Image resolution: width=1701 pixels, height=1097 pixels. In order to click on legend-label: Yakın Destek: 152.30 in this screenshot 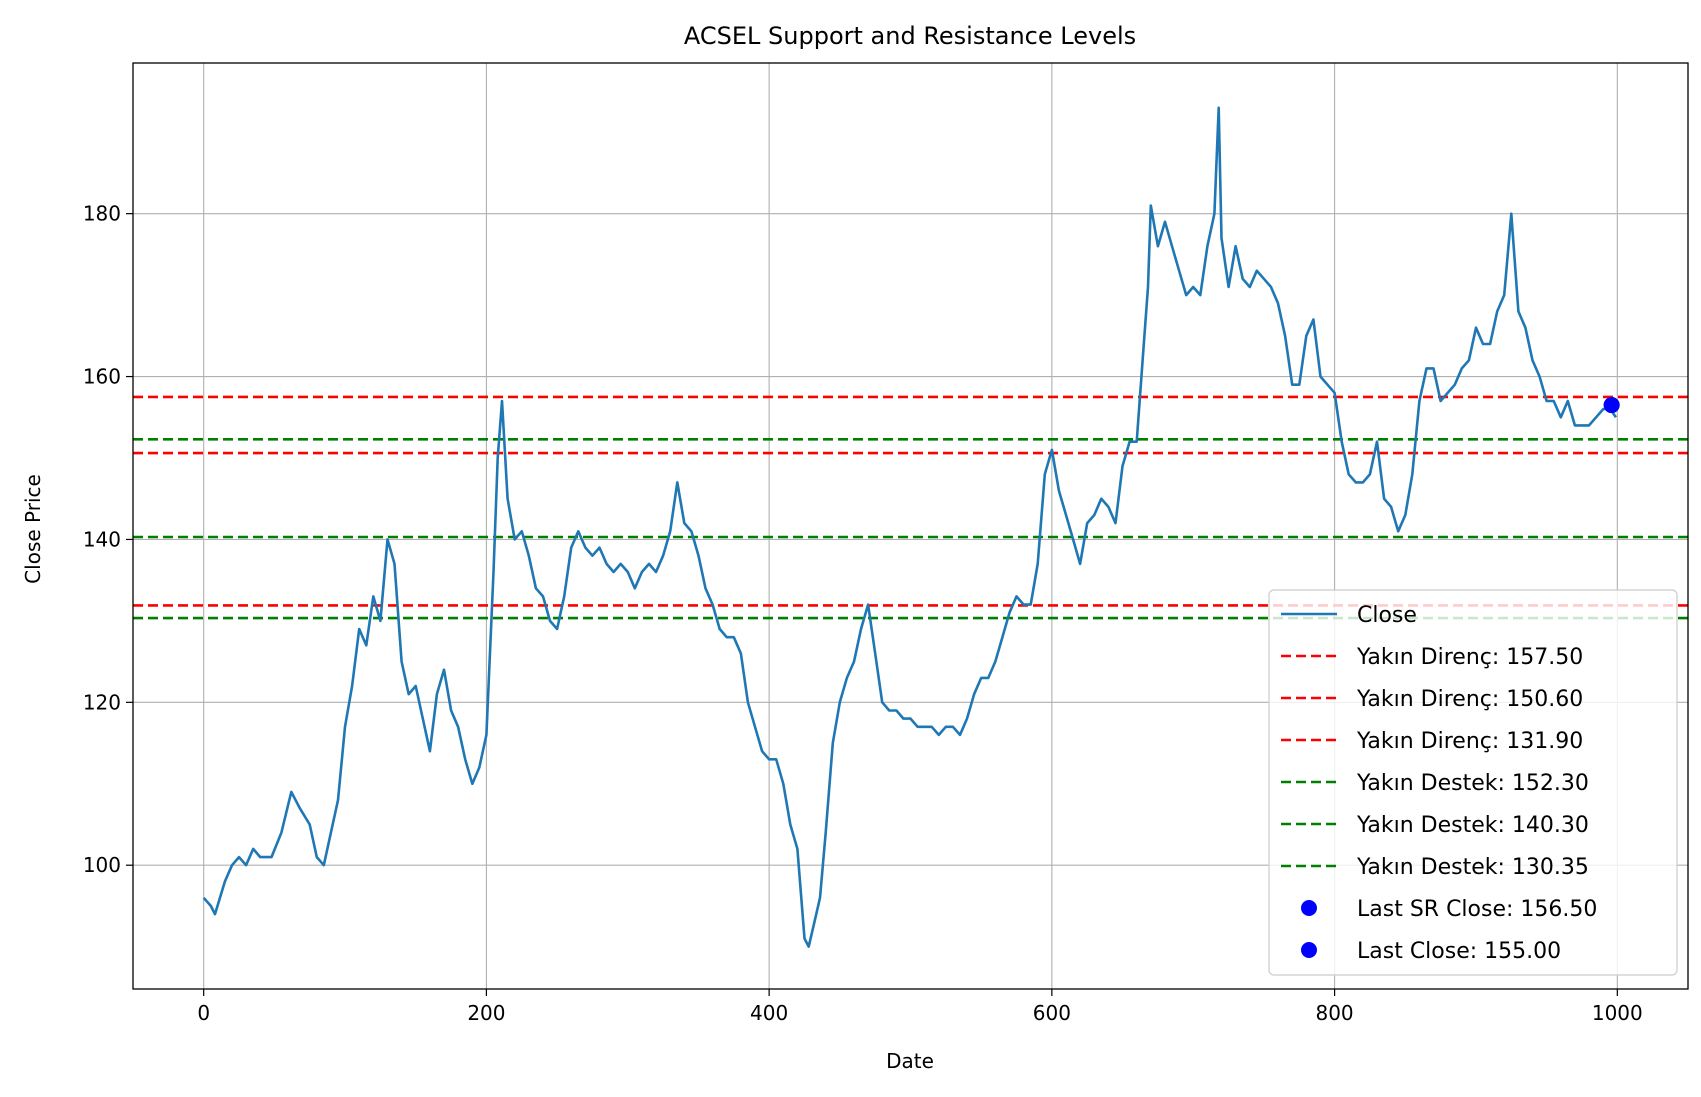, I will do `click(1472, 783)`.